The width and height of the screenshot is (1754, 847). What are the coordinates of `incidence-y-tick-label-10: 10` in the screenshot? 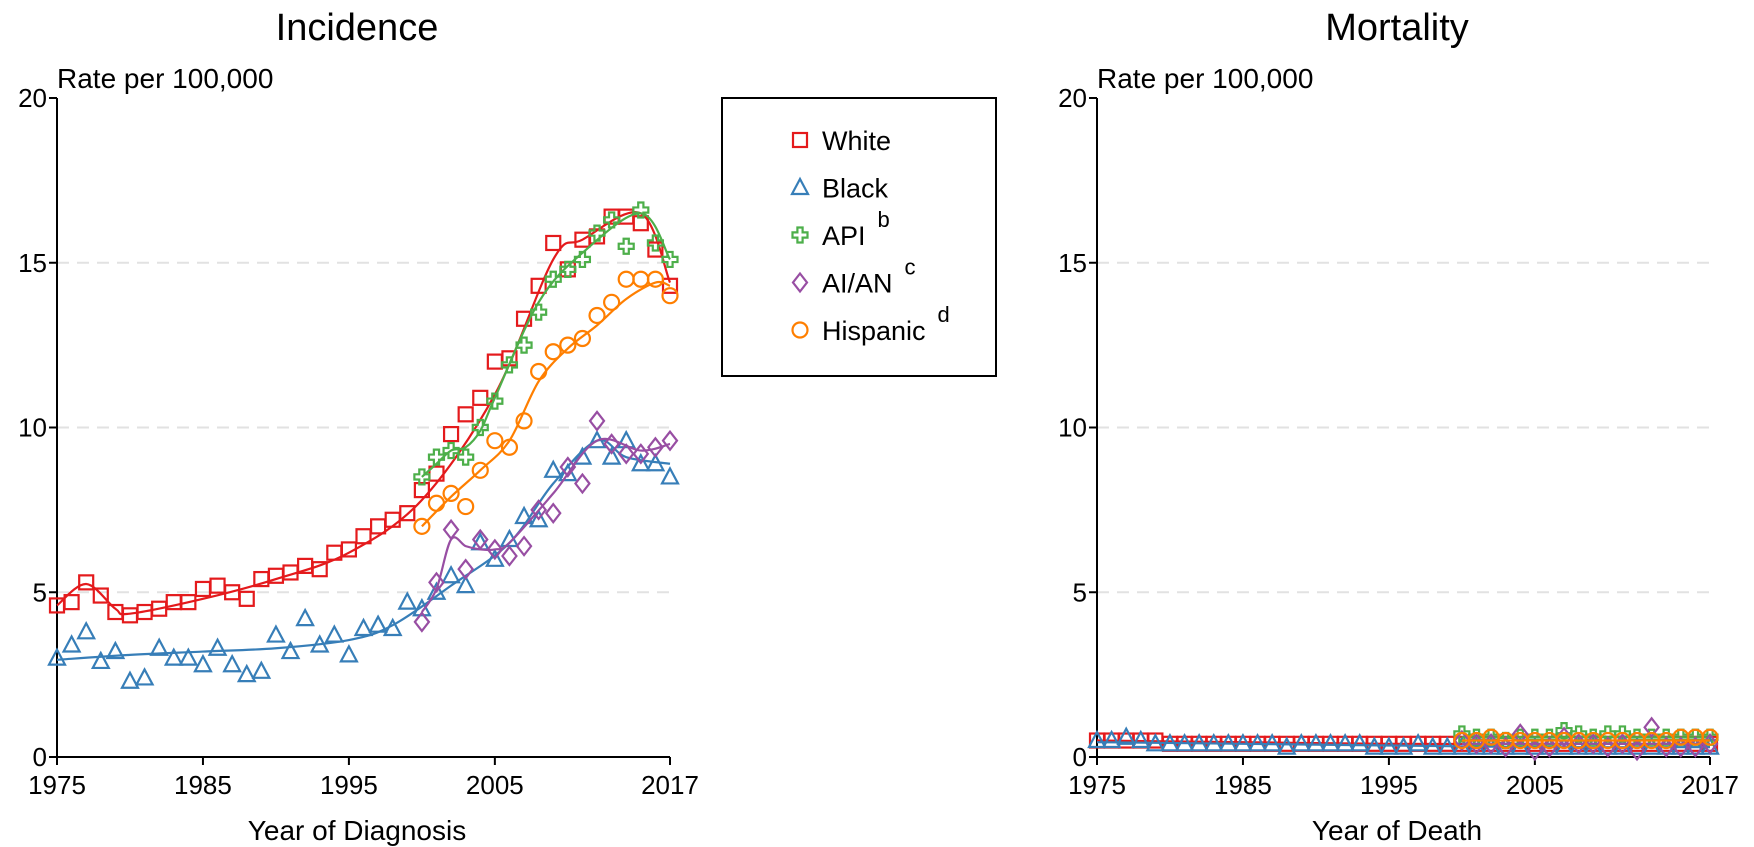 It's located at (32, 428).